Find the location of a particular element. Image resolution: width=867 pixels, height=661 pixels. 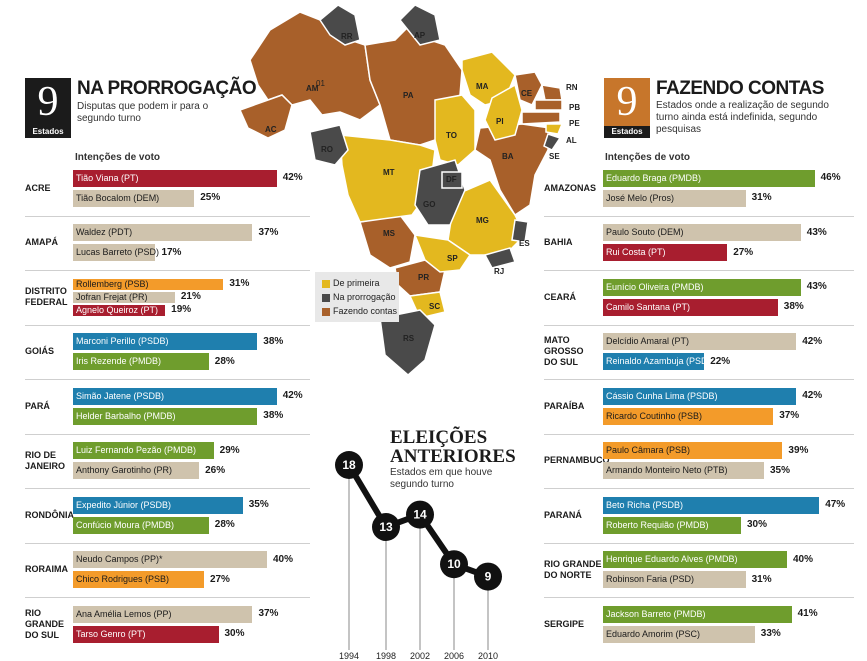

bar-label: Eduardo Amorim (PSC) is located at coordinates (653, 633).